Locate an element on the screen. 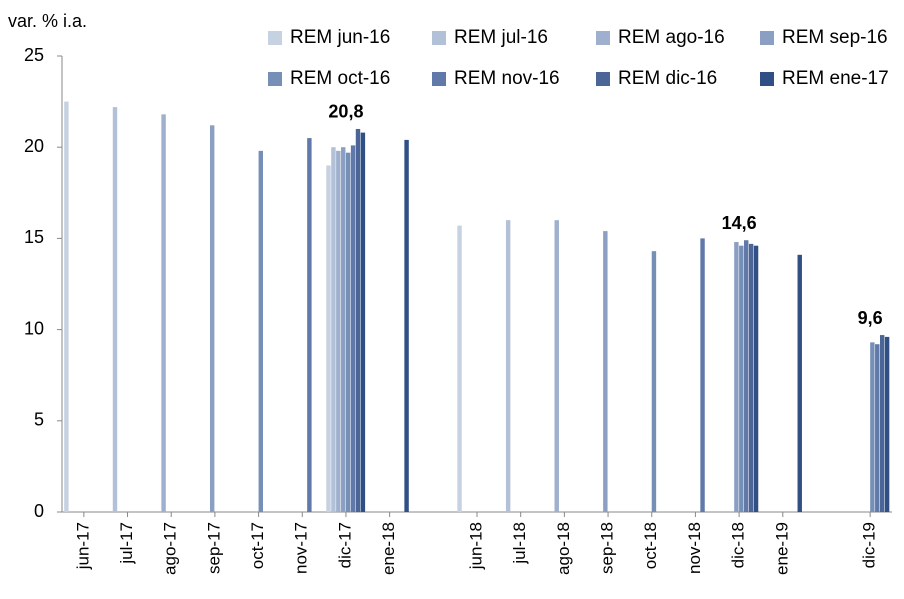 The image size is (904, 599). legend-label: REM jun-16 is located at coordinates (340, 37).